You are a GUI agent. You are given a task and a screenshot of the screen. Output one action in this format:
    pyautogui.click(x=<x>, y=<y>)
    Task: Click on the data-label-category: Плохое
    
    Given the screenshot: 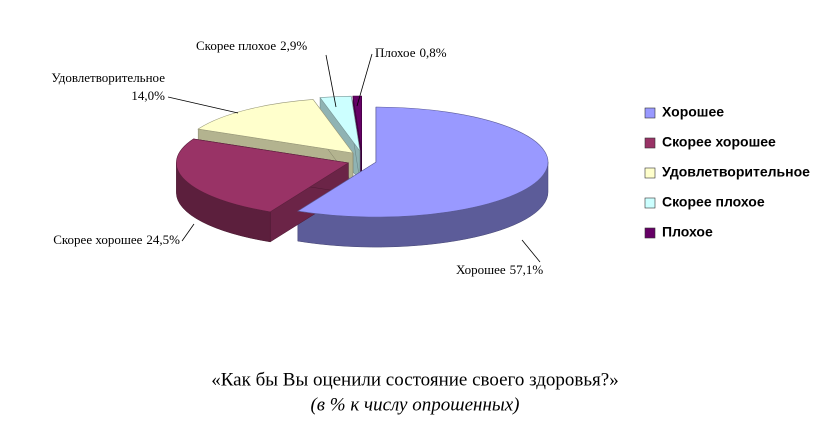 What is the action you would take?
    pyautogui.click(x=395, y=52)
    